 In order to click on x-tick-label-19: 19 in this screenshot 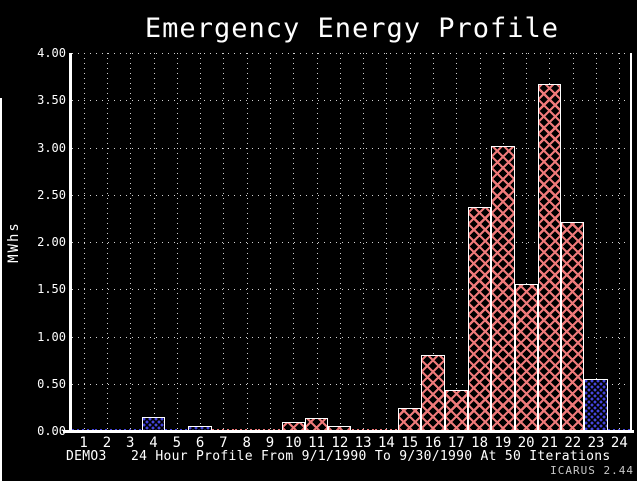, I will do `click(503, 443)`.